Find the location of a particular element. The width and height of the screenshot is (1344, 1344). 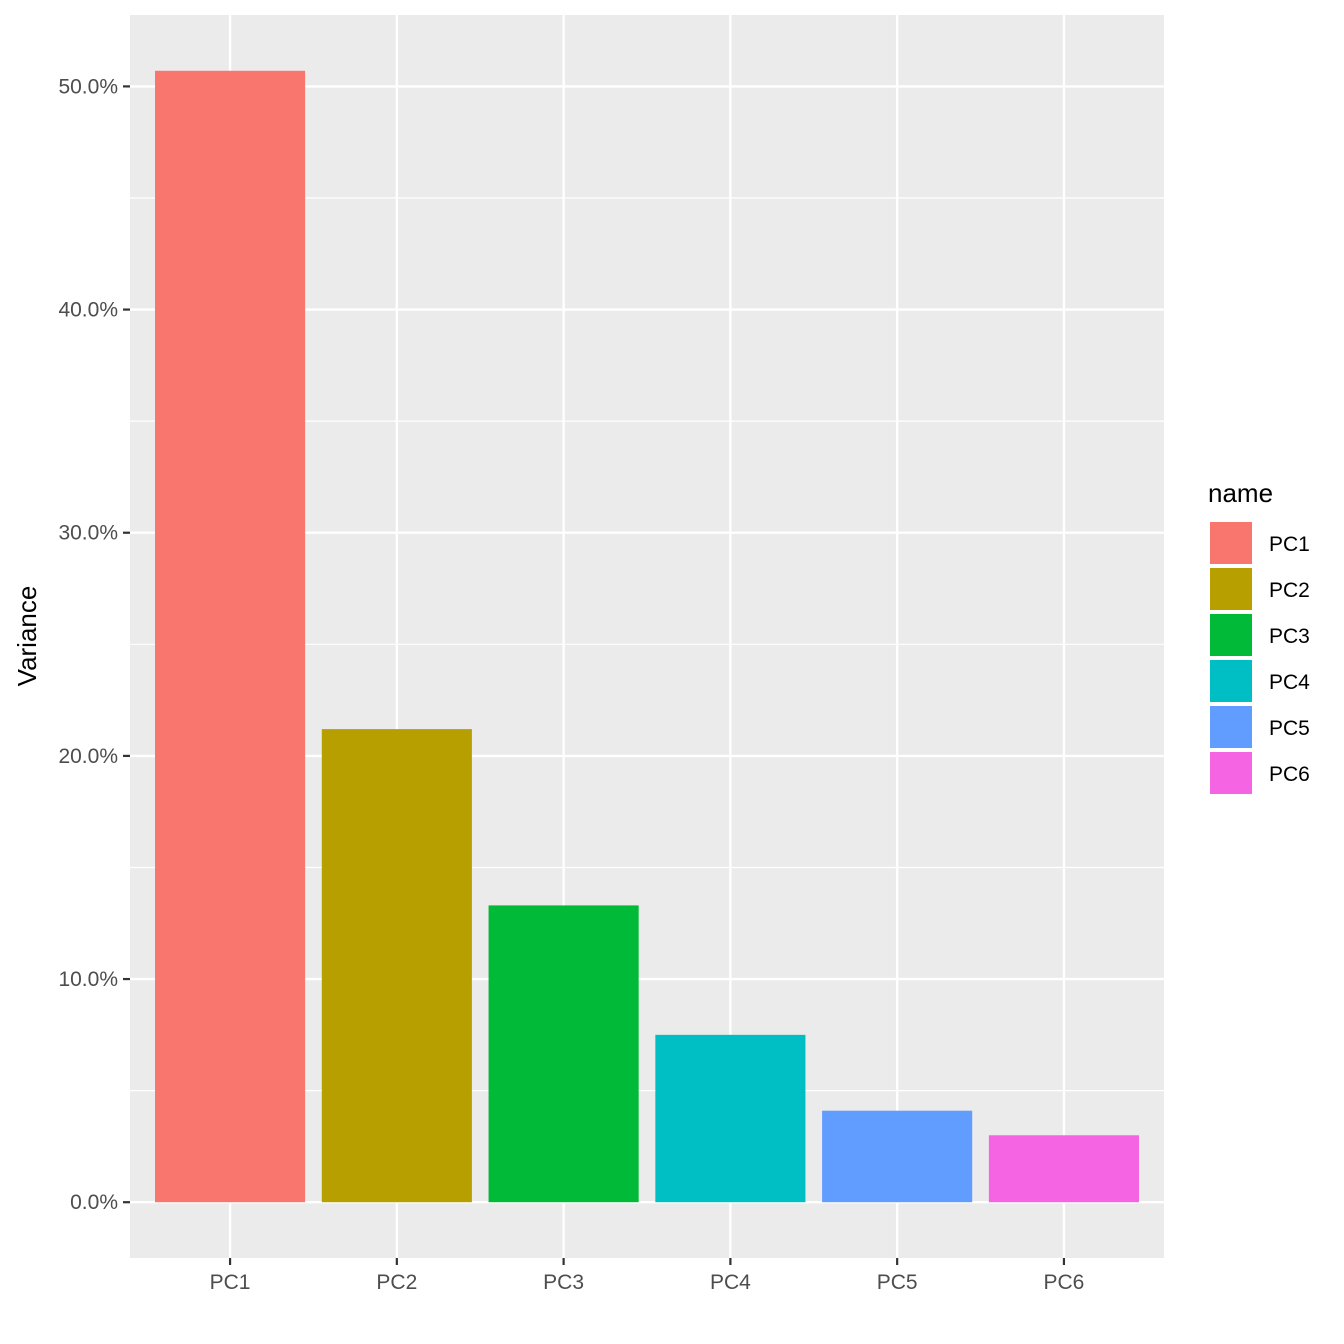

y-tick-label: 40.0% is located at coordinates (88, 310).